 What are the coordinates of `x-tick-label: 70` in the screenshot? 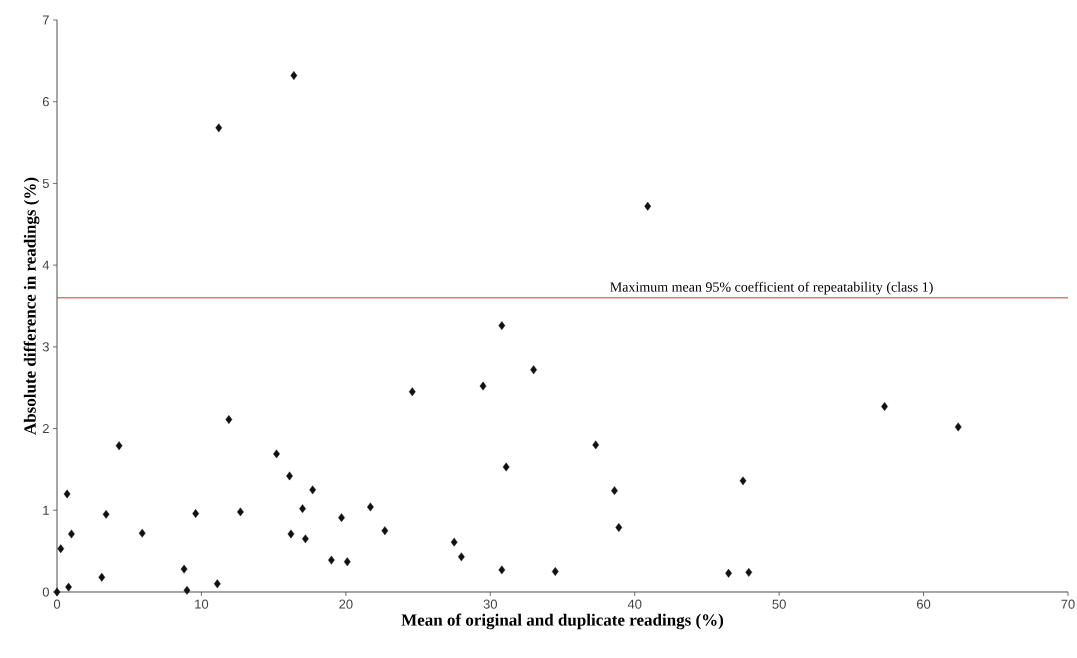 It's located at (1068, 604).